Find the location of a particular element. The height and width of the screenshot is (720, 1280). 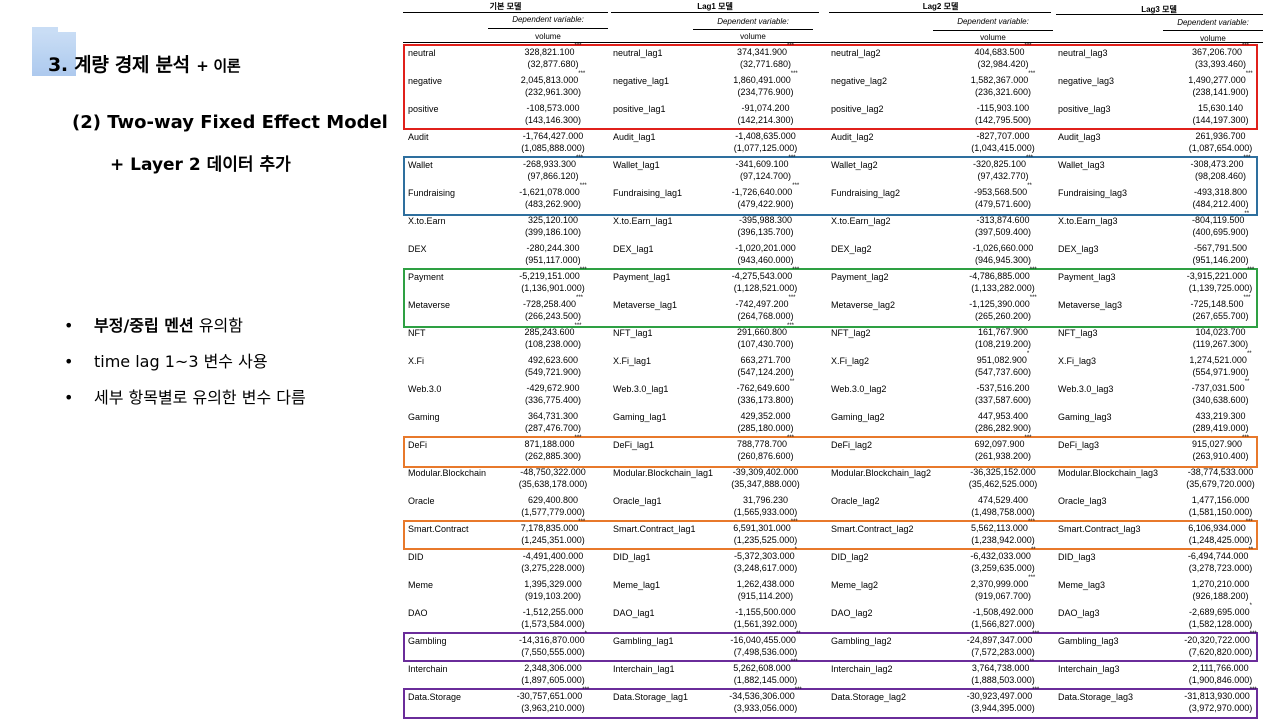

coefficient-number: -36,325,152.000 is located at coordinates (1003, 472).